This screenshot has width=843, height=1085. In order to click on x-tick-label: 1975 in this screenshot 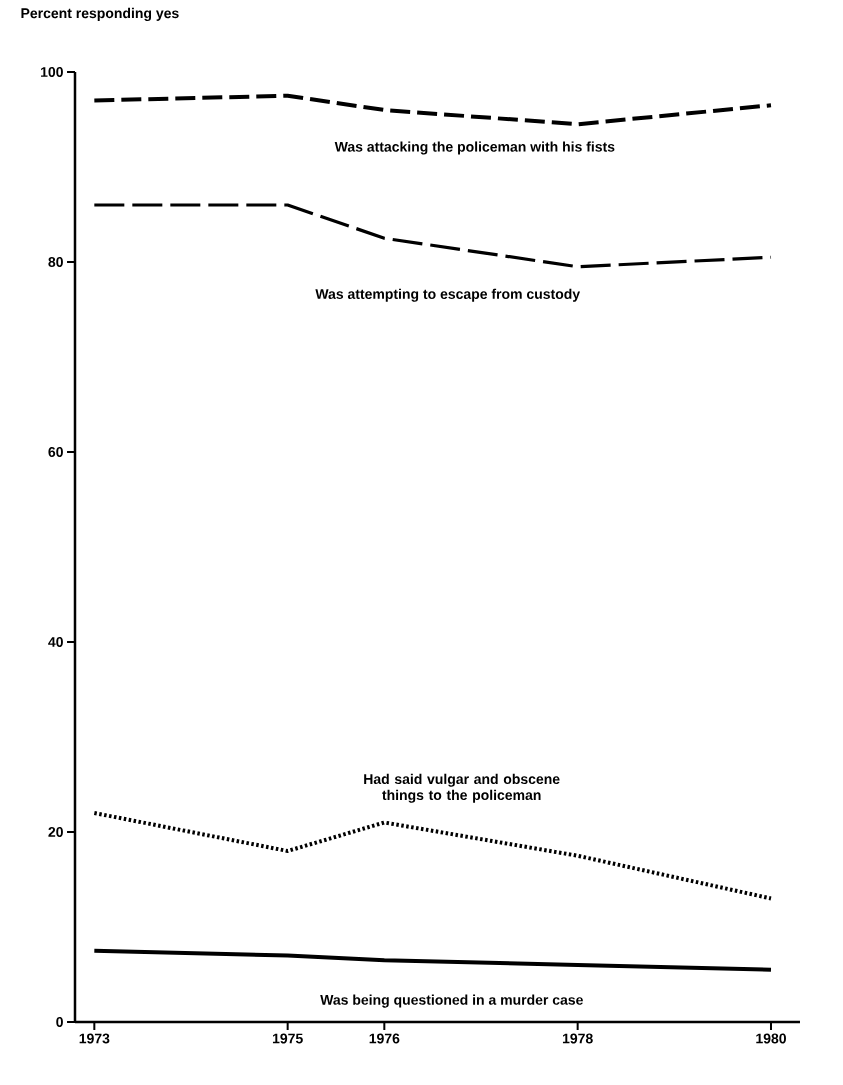, I will do `click(287, 1038)`.